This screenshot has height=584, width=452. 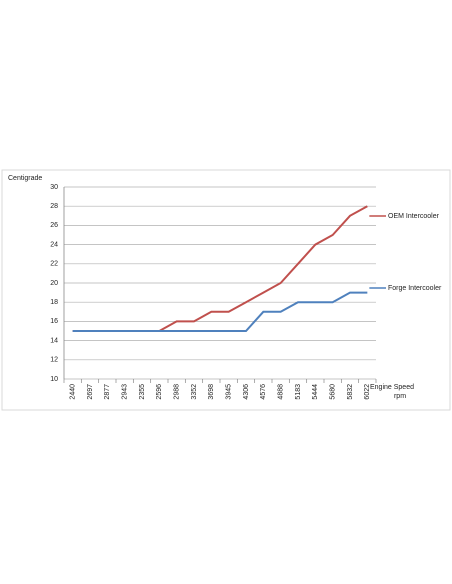 I want to click on x-tick-label: 2697, so click(x=90, y=392).